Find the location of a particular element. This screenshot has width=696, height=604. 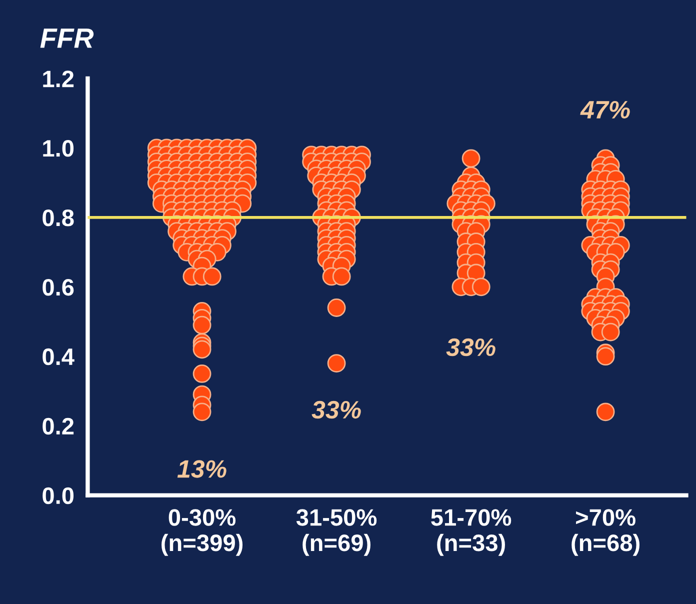

y-tick-label: 0.0 is located at coordinates (58, 495).